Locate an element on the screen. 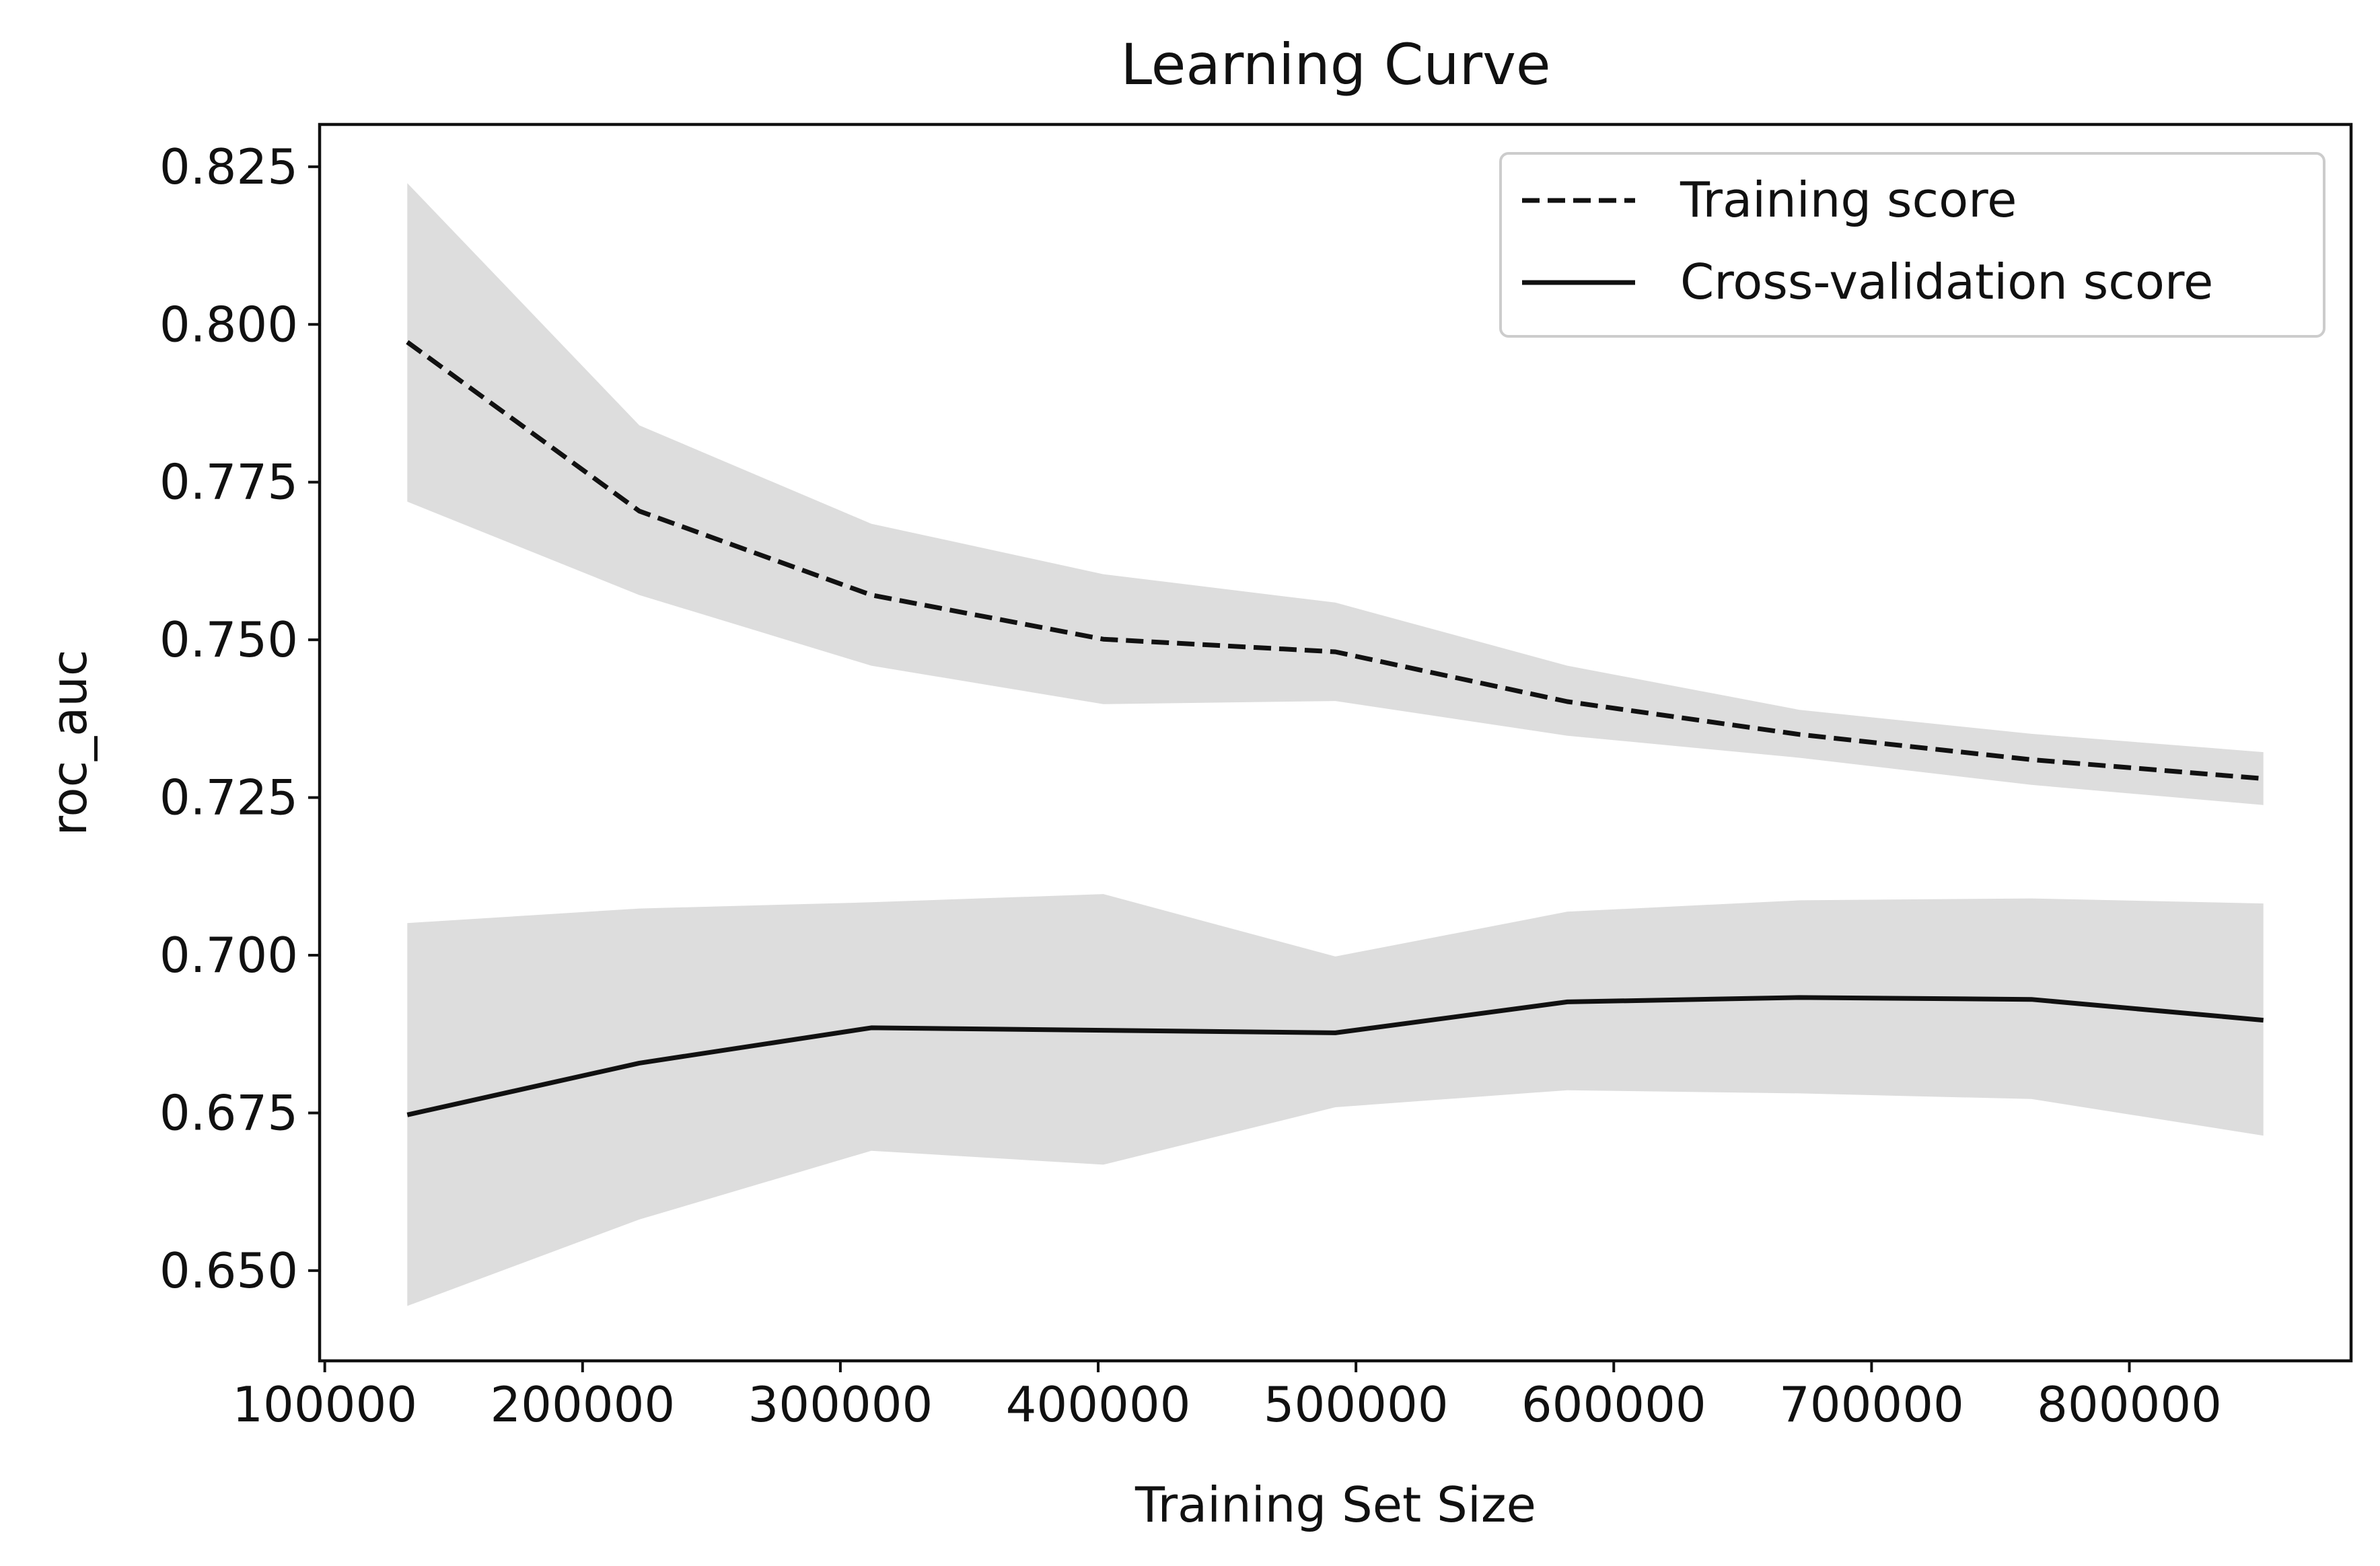 This screenshot has width=2380, height=1566. x-tick-label: 300000 is located at coordinates (840, 1405).